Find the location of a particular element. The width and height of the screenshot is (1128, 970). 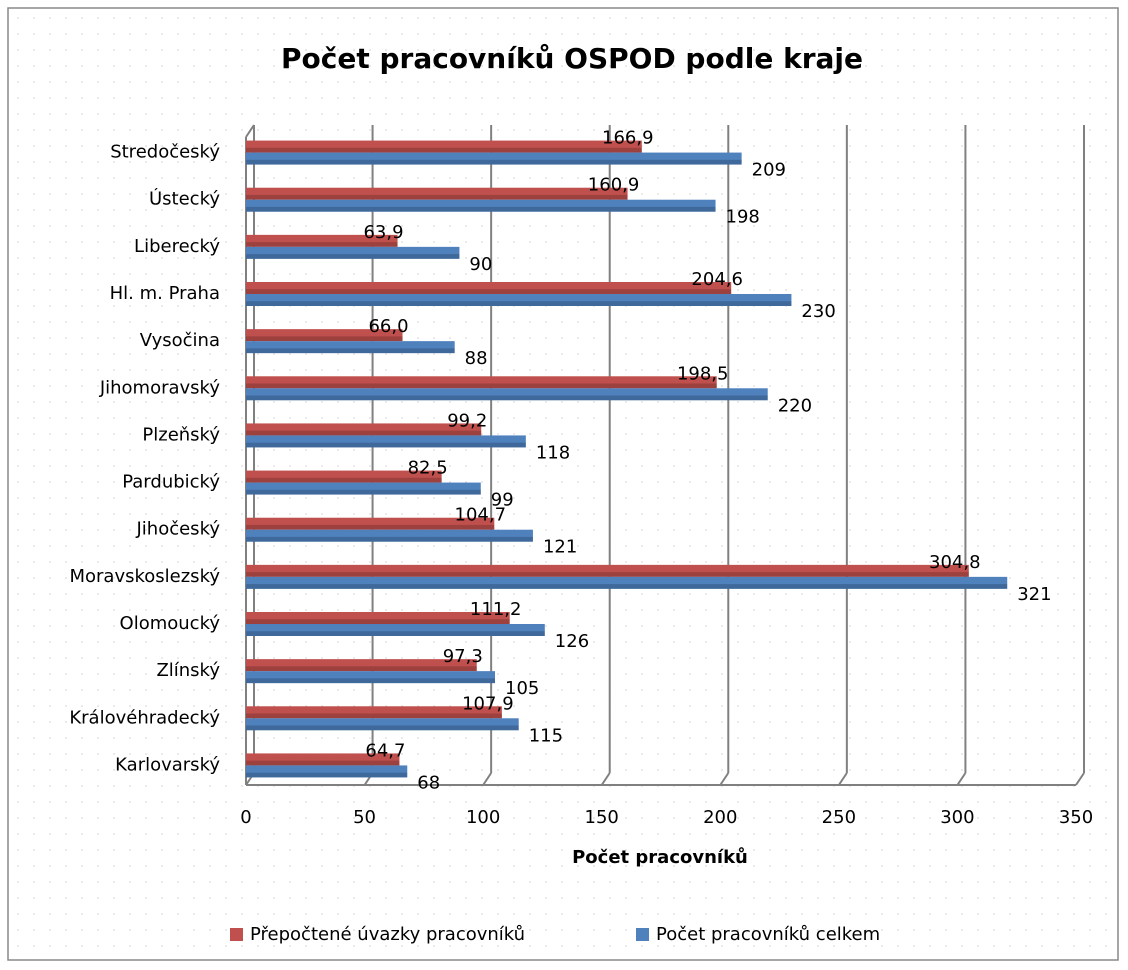

x-tick-label: 150 is located at coordinates (602, 817).